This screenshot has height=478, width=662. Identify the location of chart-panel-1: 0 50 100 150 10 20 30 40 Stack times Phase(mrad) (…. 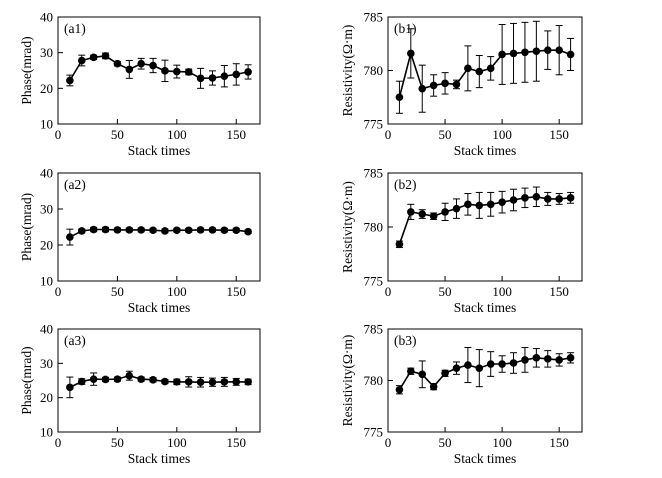
(140, 84).